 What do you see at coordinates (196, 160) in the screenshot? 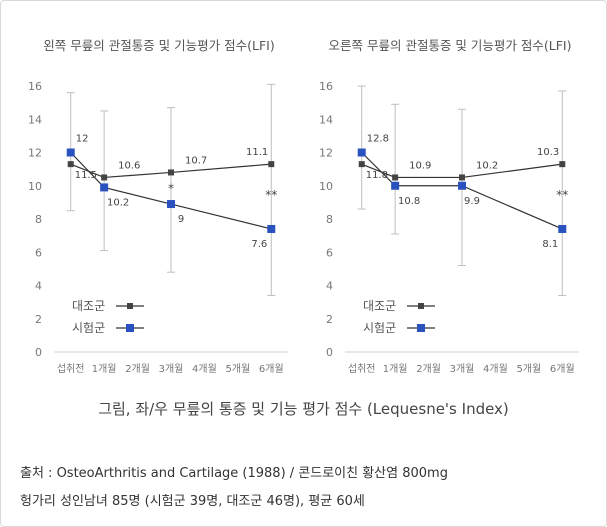
I see `left-data-label-control: 10.7` at bounding box center [196, 160].